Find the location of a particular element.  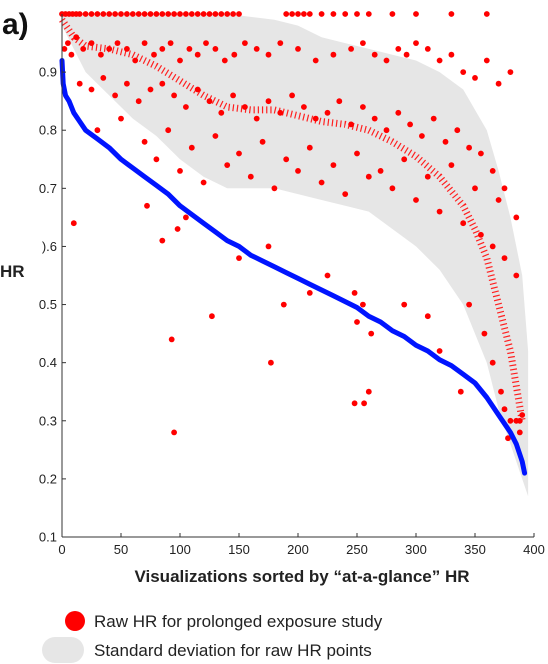

x-tick-label: 250 is located at coordinates (357, 549).